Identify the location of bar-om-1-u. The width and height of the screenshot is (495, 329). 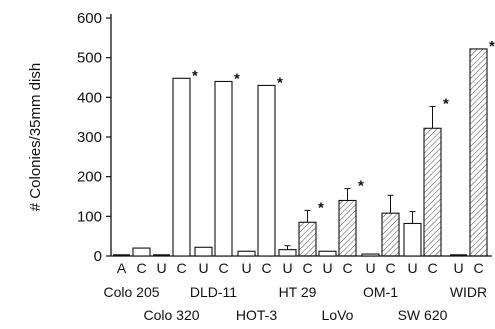
(370, 255).